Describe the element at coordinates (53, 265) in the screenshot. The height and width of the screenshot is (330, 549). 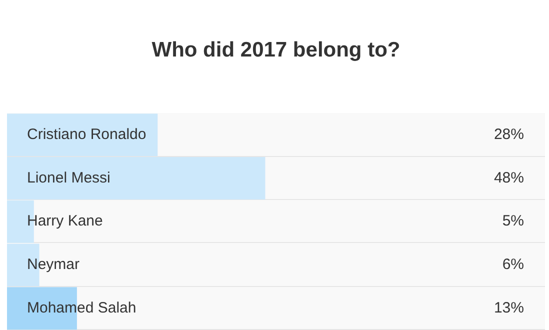
I see `y-tick-label: Neymar` at that location.